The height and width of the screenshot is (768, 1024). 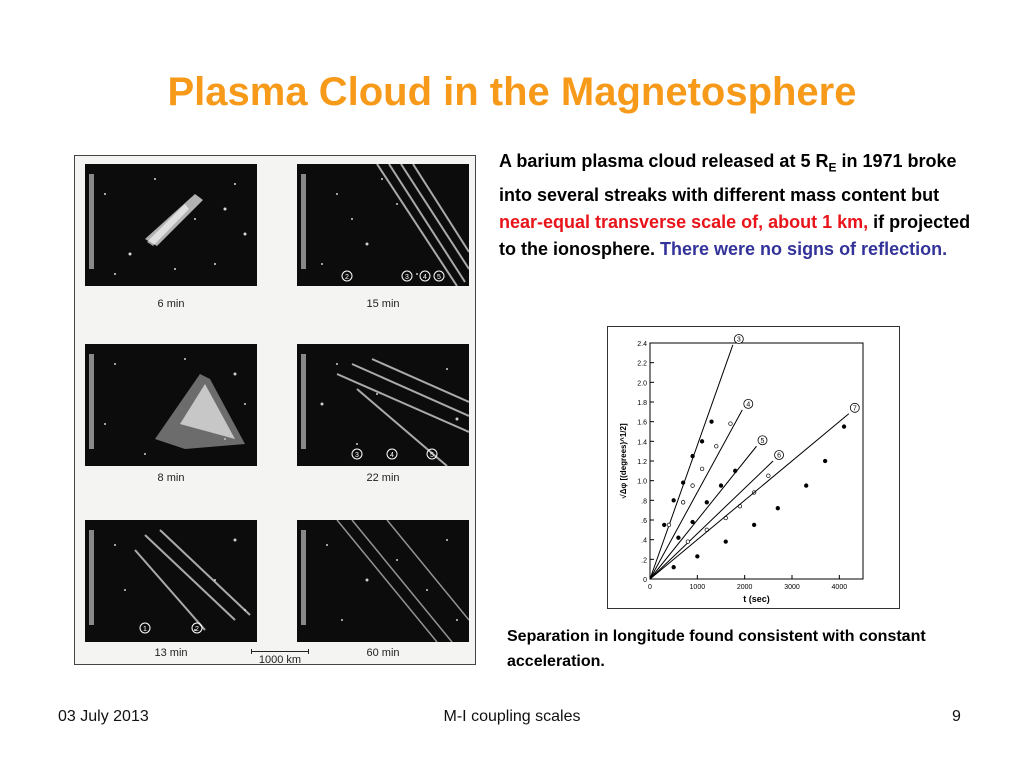 What do you see at coordinates (645, 580) in the screenshot?
I see `y-tick-label: 0` at bounding box center [645, 580].